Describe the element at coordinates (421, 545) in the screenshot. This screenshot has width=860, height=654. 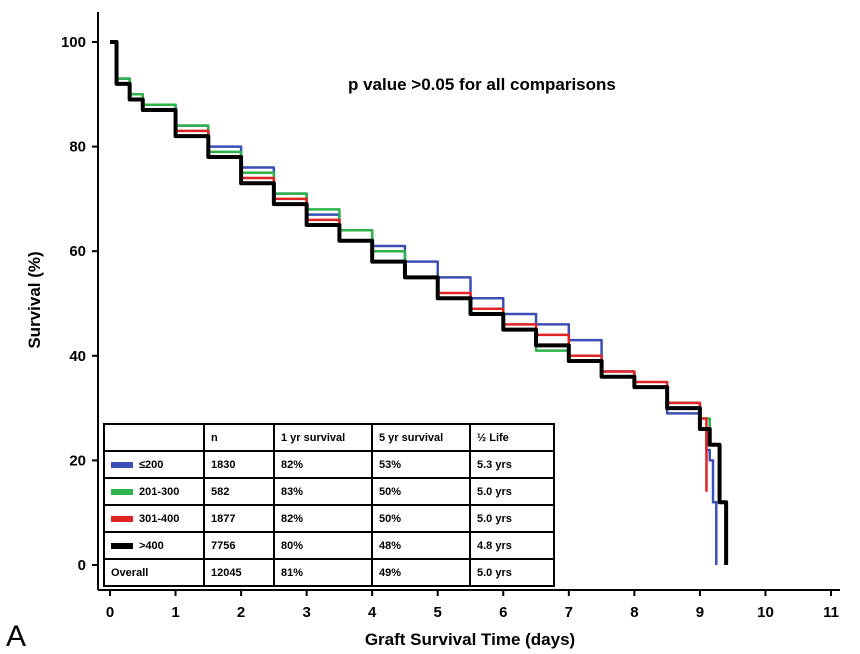
I see `legend-5yr: 48%` at that location.